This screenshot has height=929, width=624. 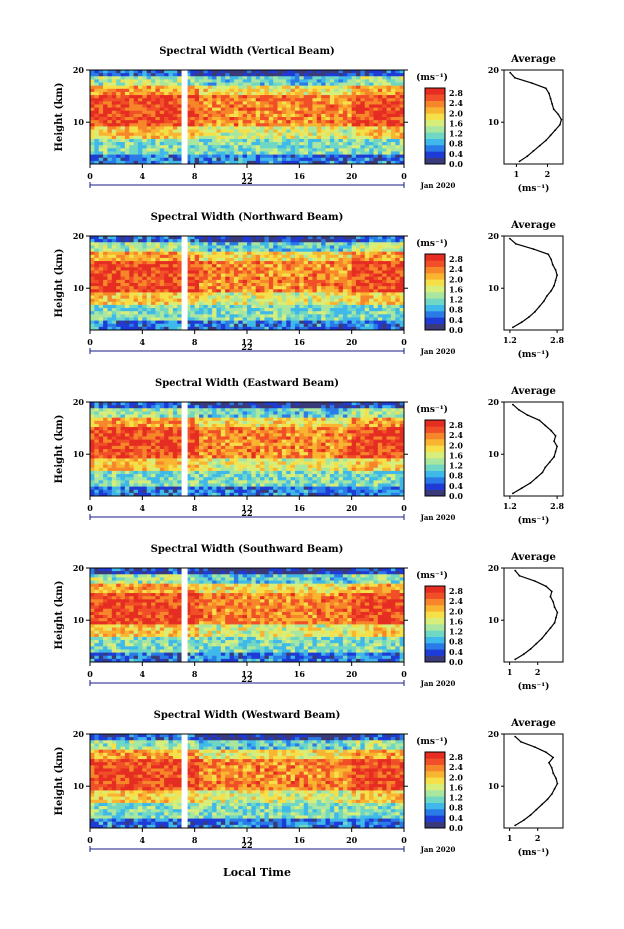 I want to click on profile-x-tick-label: 2, so click(x=538, y=838).